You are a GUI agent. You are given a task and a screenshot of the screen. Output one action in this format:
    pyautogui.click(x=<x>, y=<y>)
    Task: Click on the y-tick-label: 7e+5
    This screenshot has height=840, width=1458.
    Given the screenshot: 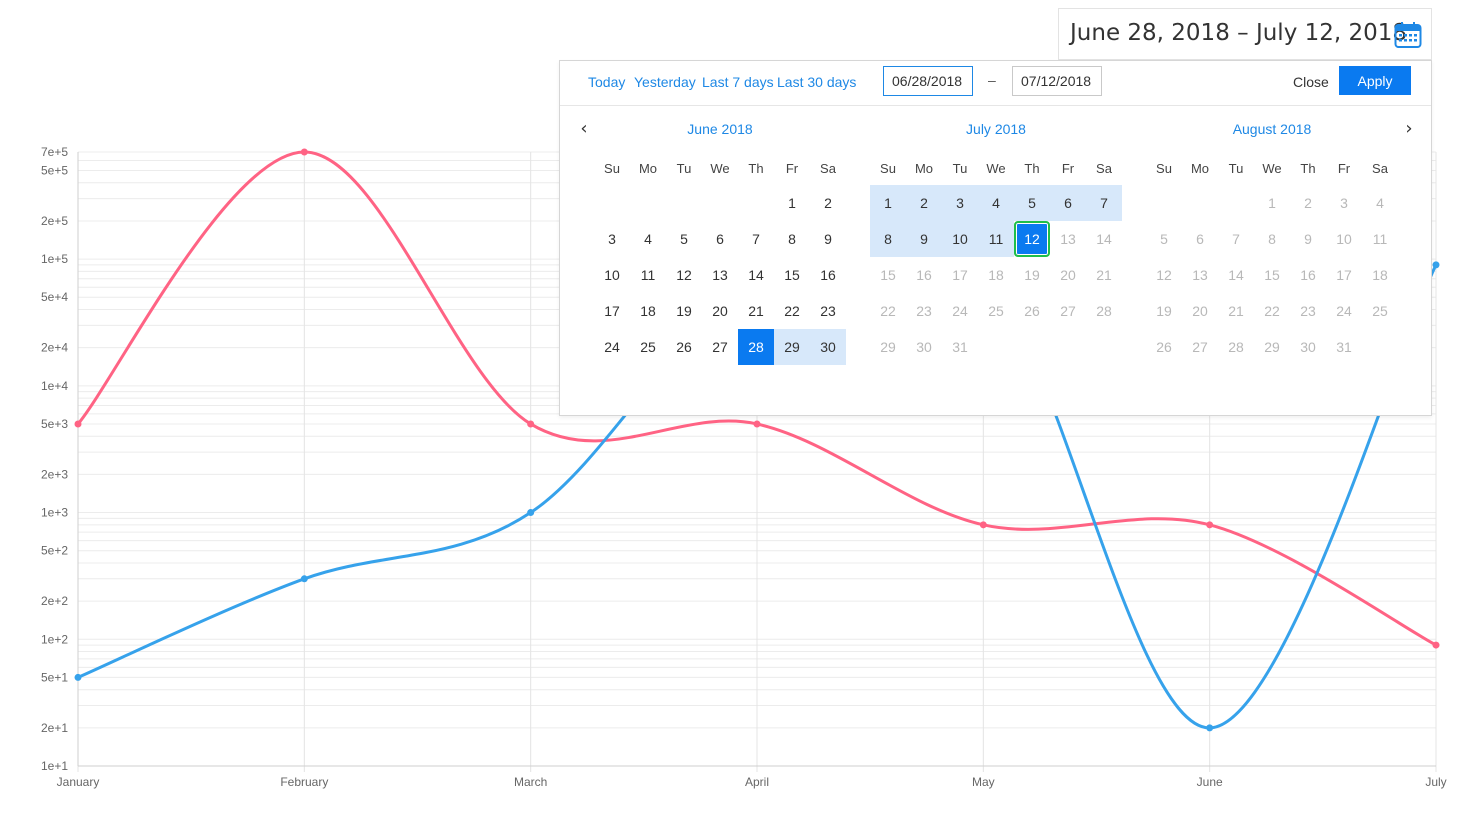 What is the action you would take?
    pyautogui.click(x=54, y=152)
    